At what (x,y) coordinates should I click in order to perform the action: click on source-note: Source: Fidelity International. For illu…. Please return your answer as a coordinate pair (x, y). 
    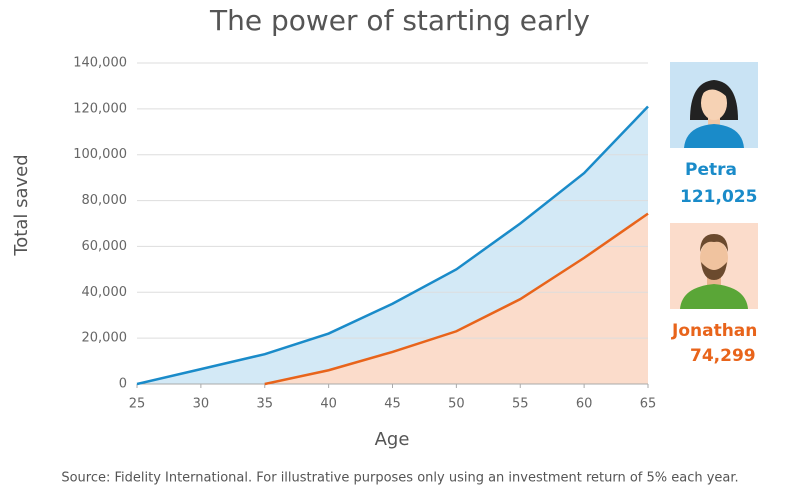
    Looking at the image, I should click on (399, 478).